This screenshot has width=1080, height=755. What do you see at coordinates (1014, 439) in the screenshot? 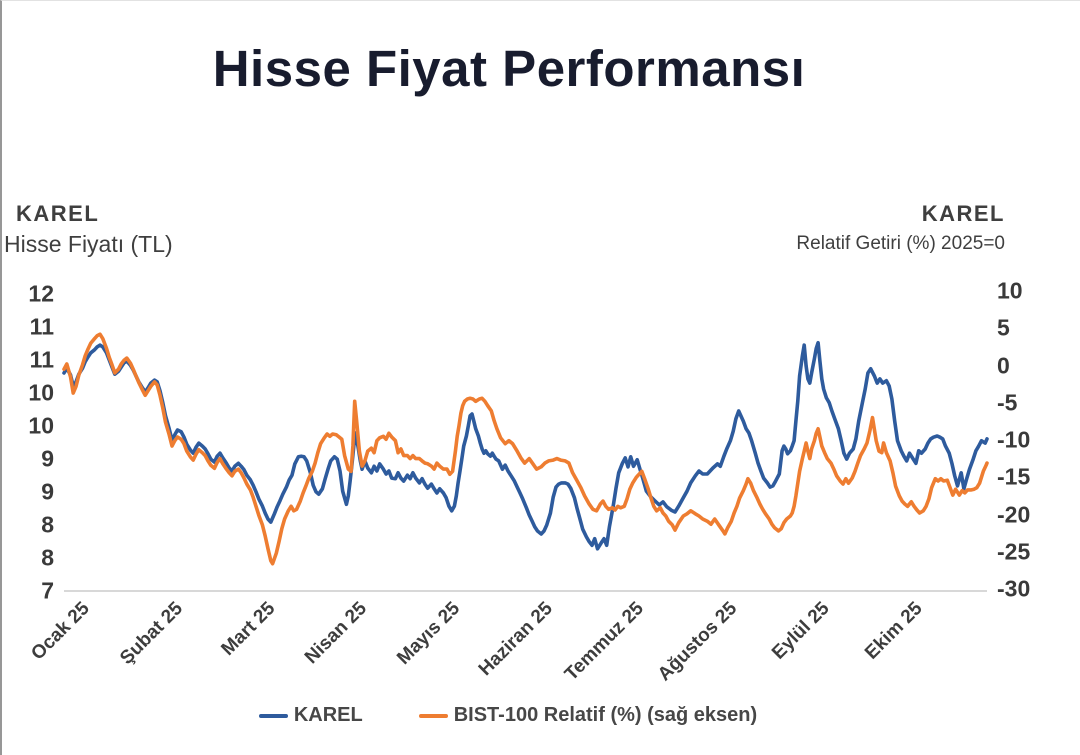
I see `y-tick-right: -10` at bounding box center [1014, 439].